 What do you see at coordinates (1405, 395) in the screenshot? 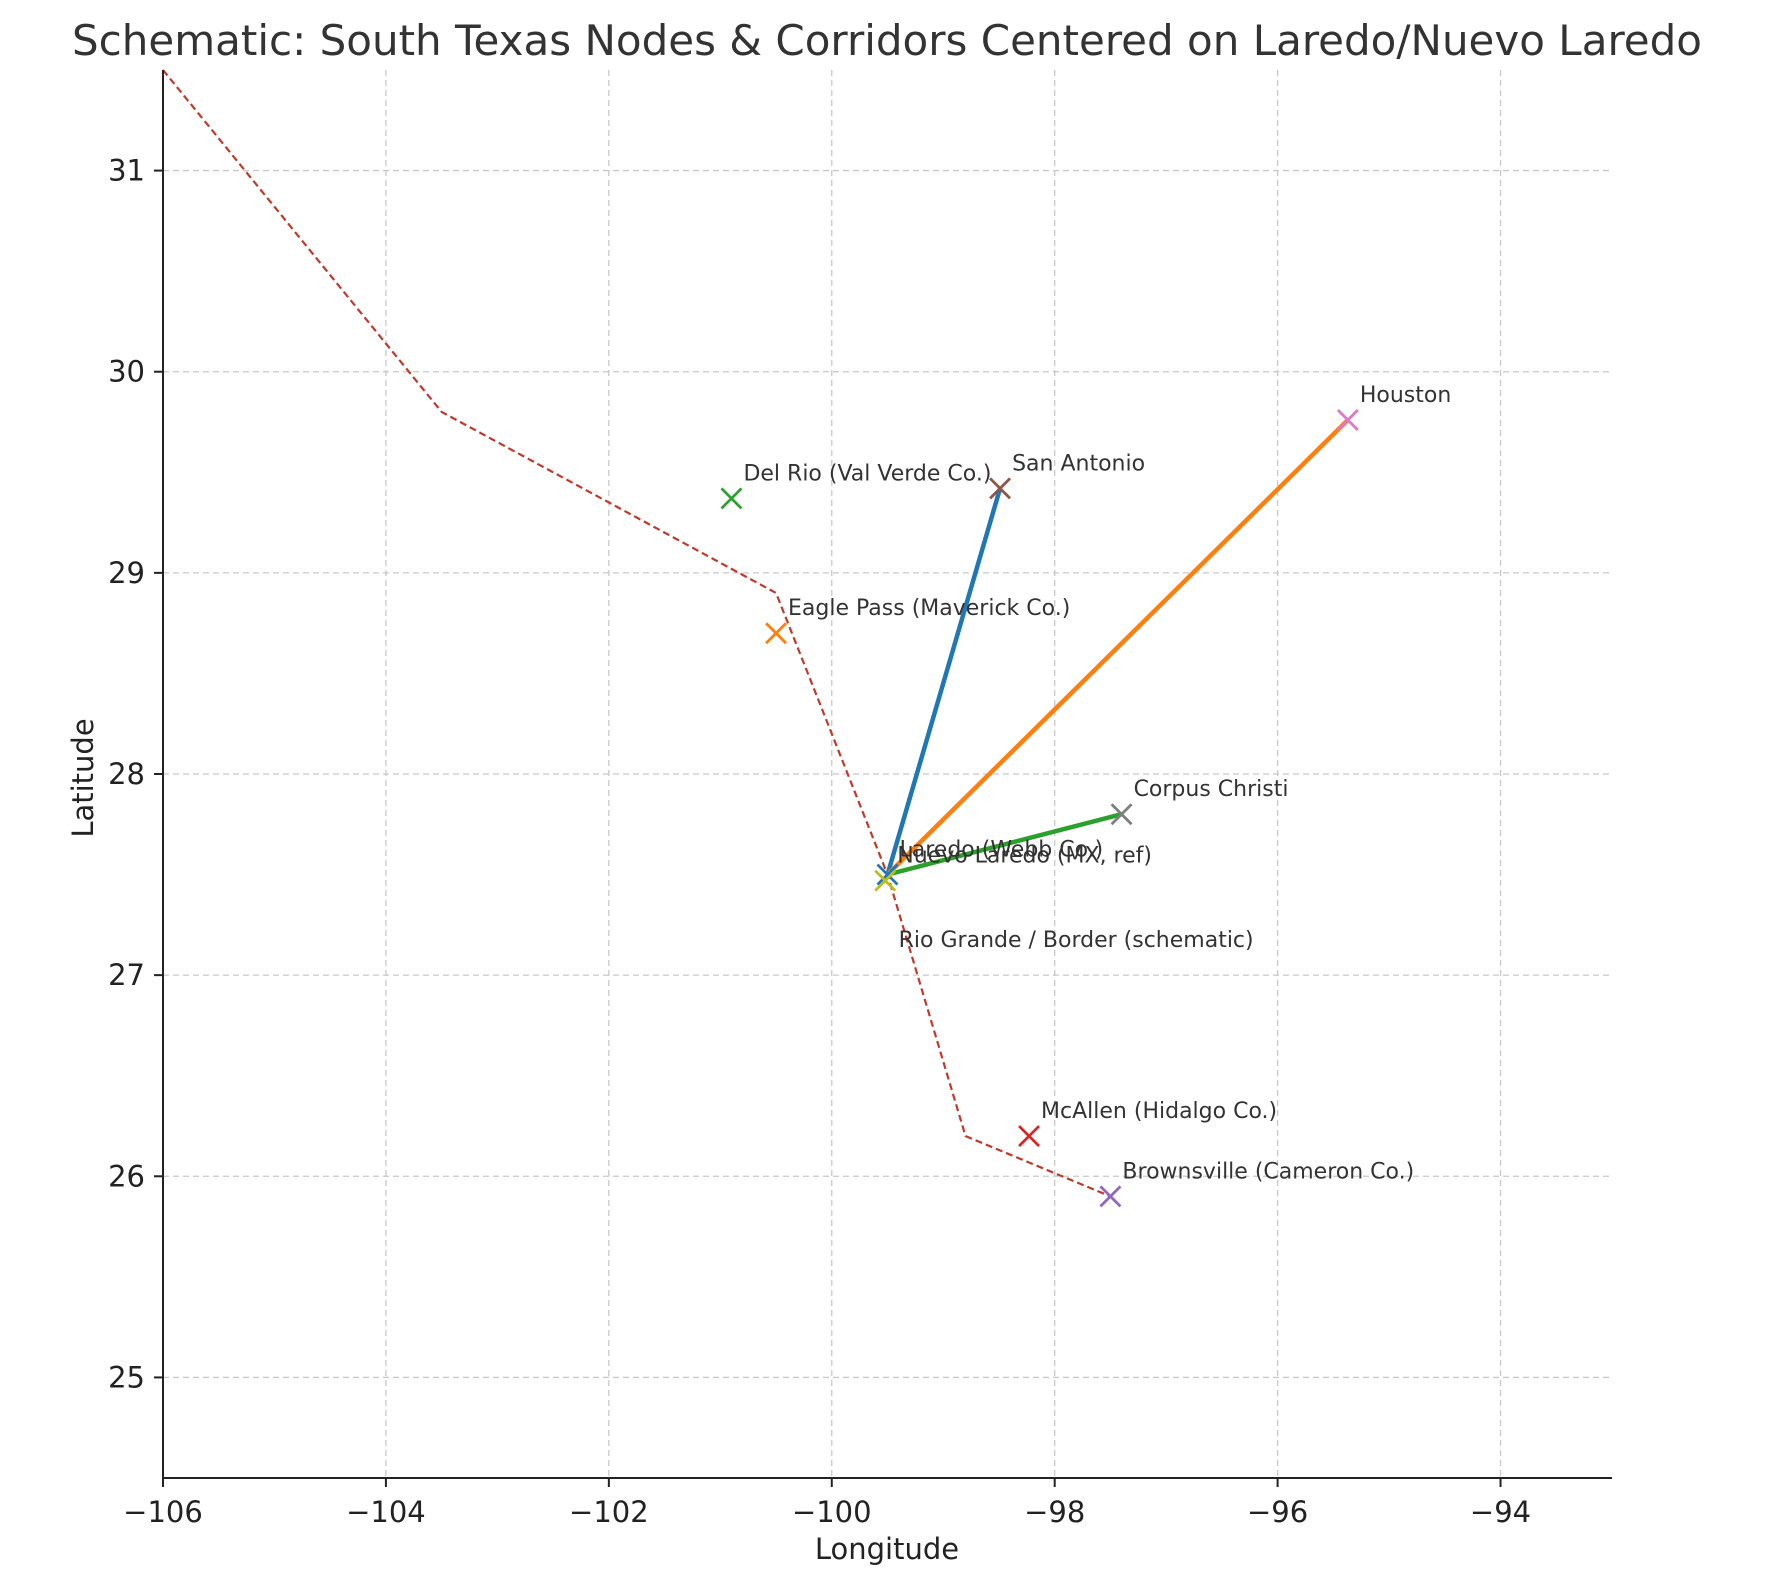
I see `label-houston: Houston` at bounding box center [1405, 395].